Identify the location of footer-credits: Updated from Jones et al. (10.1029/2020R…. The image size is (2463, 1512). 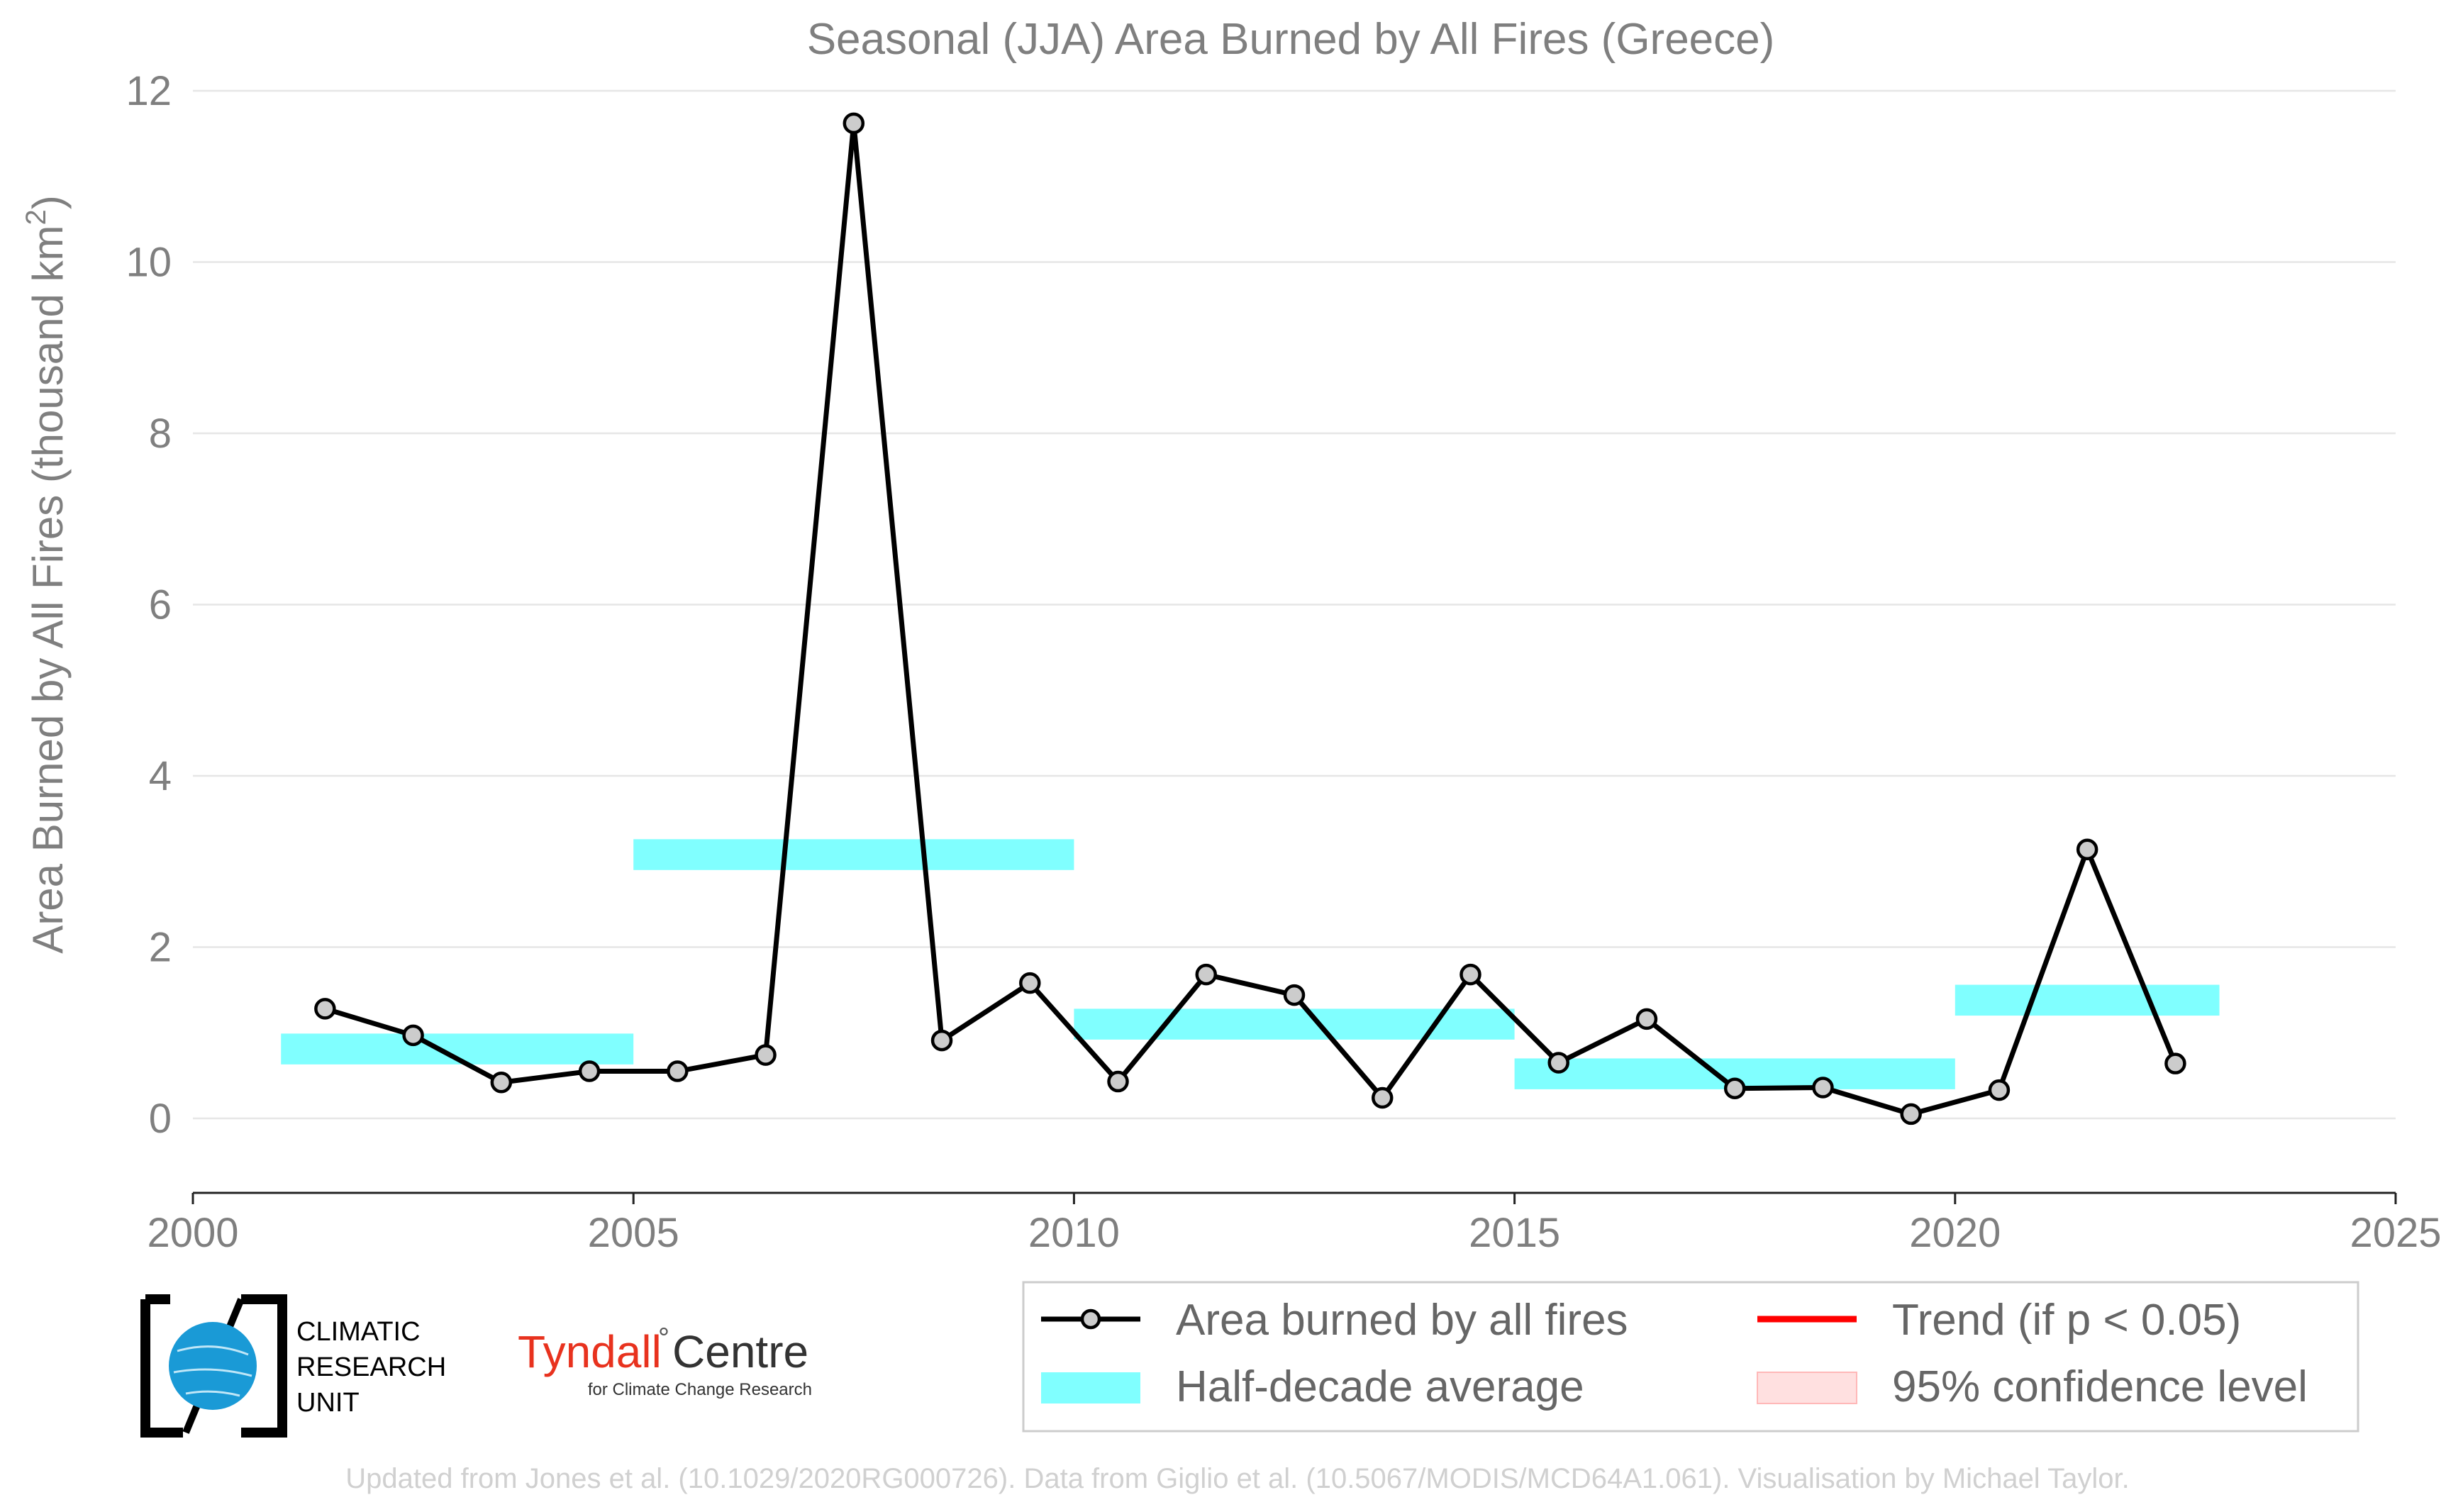
(1237, 1478).